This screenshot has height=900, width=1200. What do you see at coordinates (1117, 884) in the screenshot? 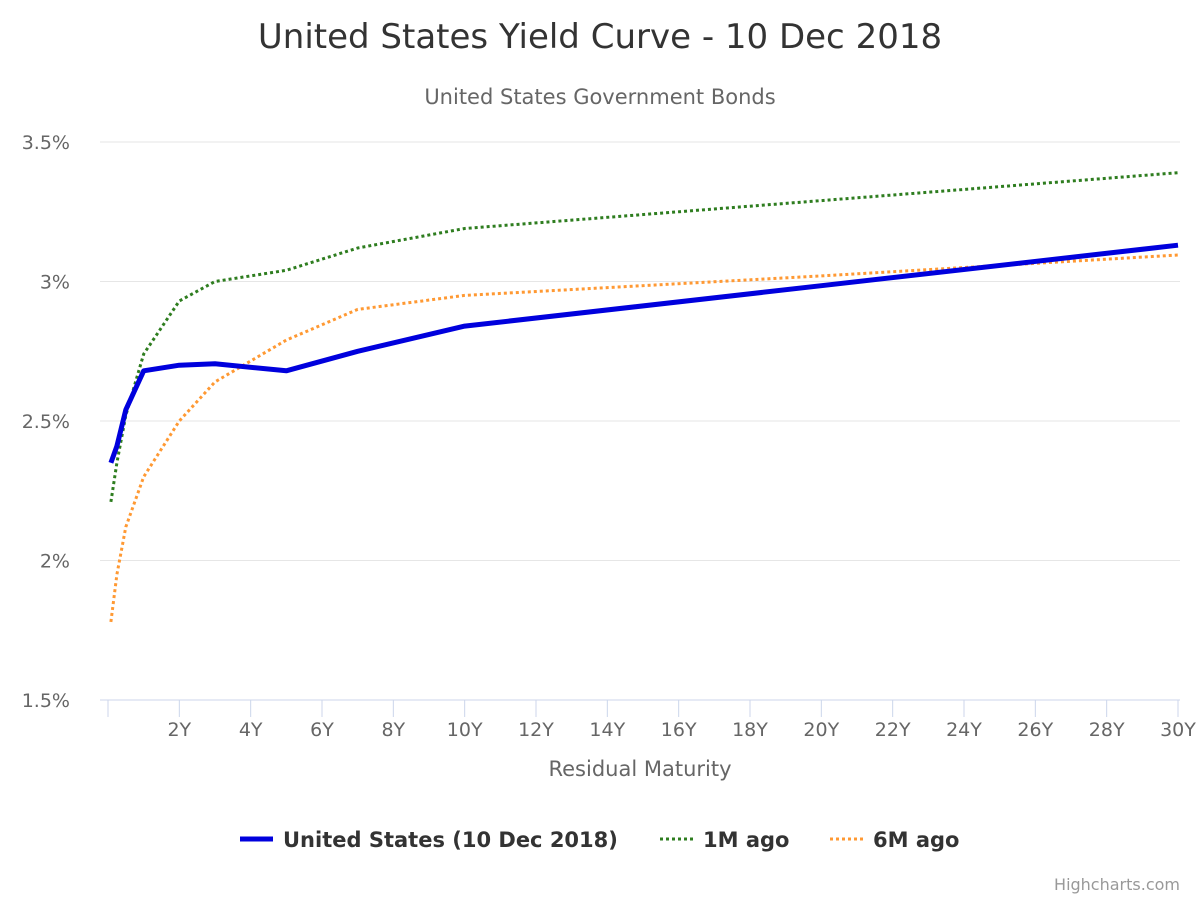
I see `credits-link: Highcharts.com` at bounding box center [1117, 884].